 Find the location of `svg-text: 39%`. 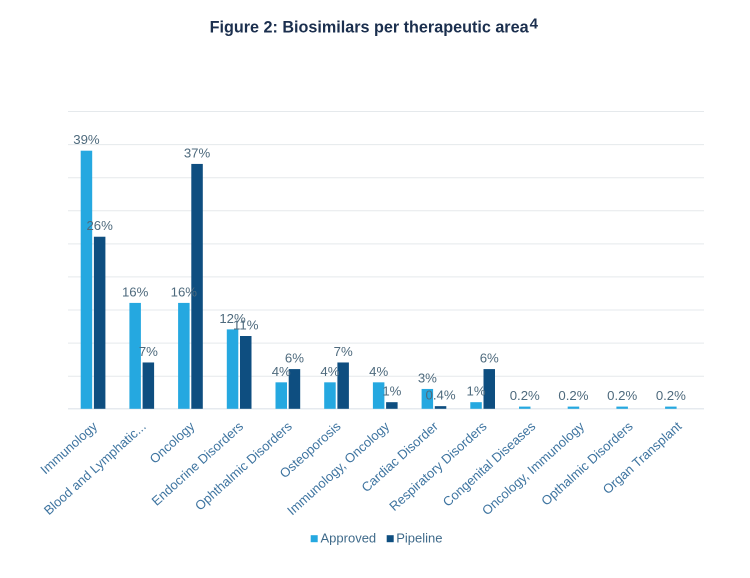

svg-text: 39% is located at coordinates (86, 139).